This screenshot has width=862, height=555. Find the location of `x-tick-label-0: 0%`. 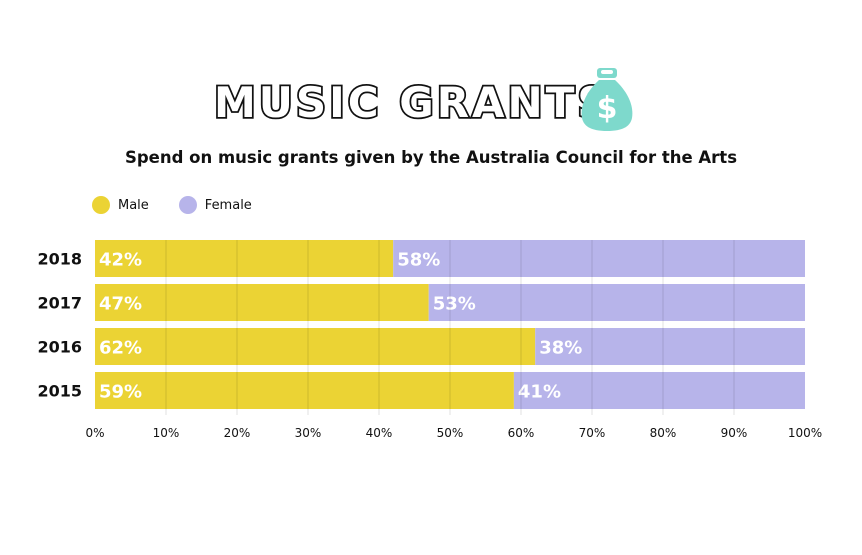

x-tick-label-0: 0% is located at coordinates (94, 433).